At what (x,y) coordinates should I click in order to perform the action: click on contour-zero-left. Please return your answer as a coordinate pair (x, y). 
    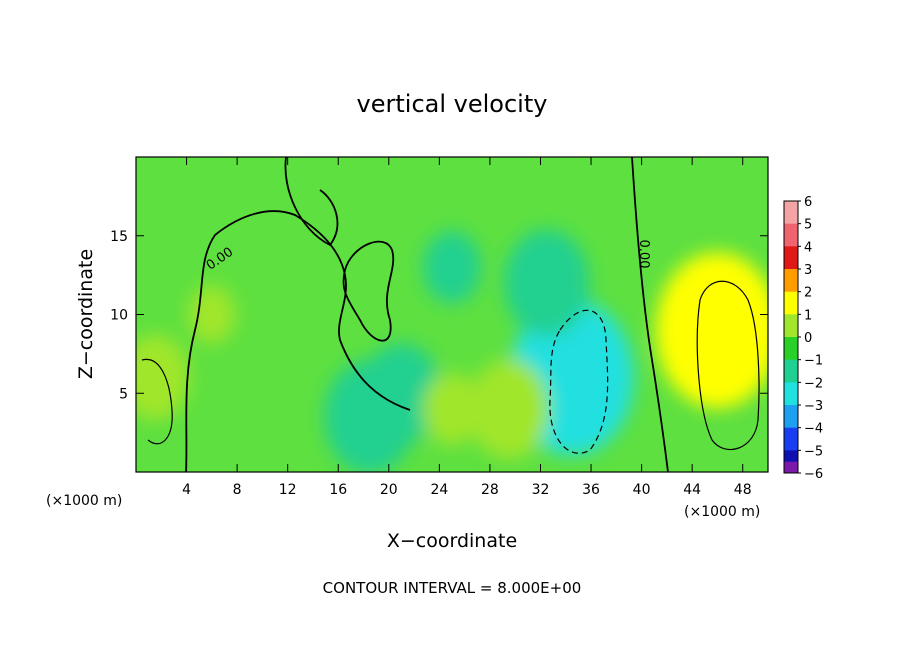
    Looking at the image, I should click on (298, 341).